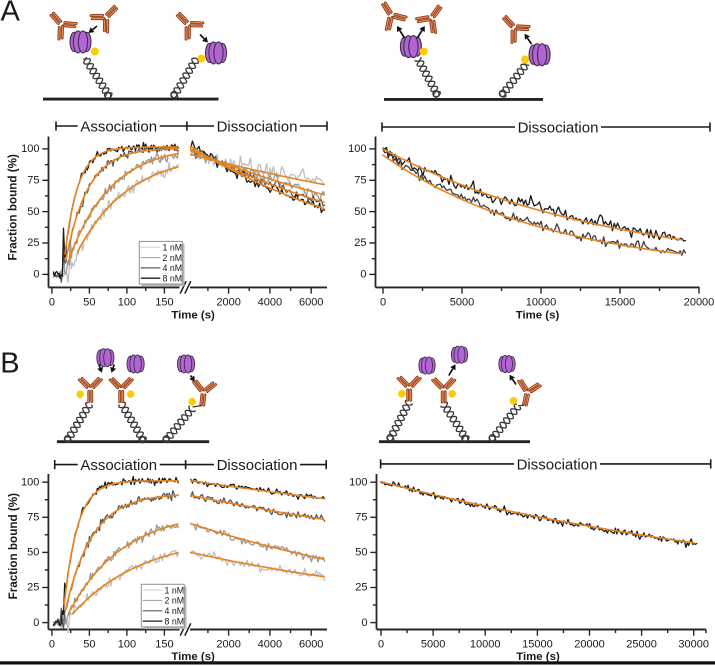 Image resolution: width=715 pixels, height=666 pixels. What do you see at coordinates (9, 364) in the screenshot?
I see `svg-text: B` at bounding box center [9, 364].